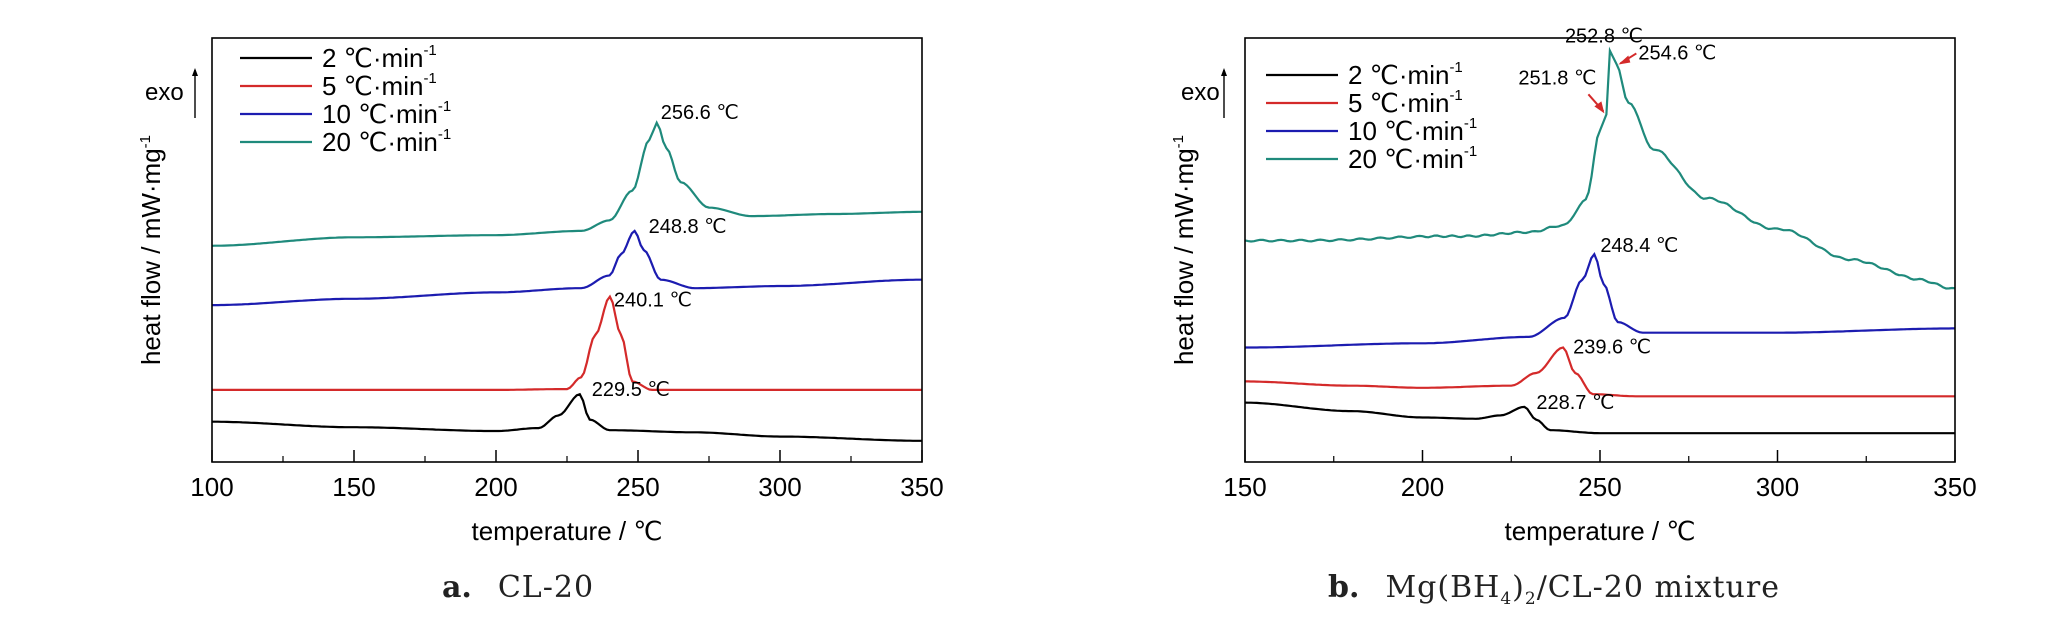  Describe the element at coordinates (688, 227) in the screenshot. I see `peak-label-10: 248.8 ℃` at that location.